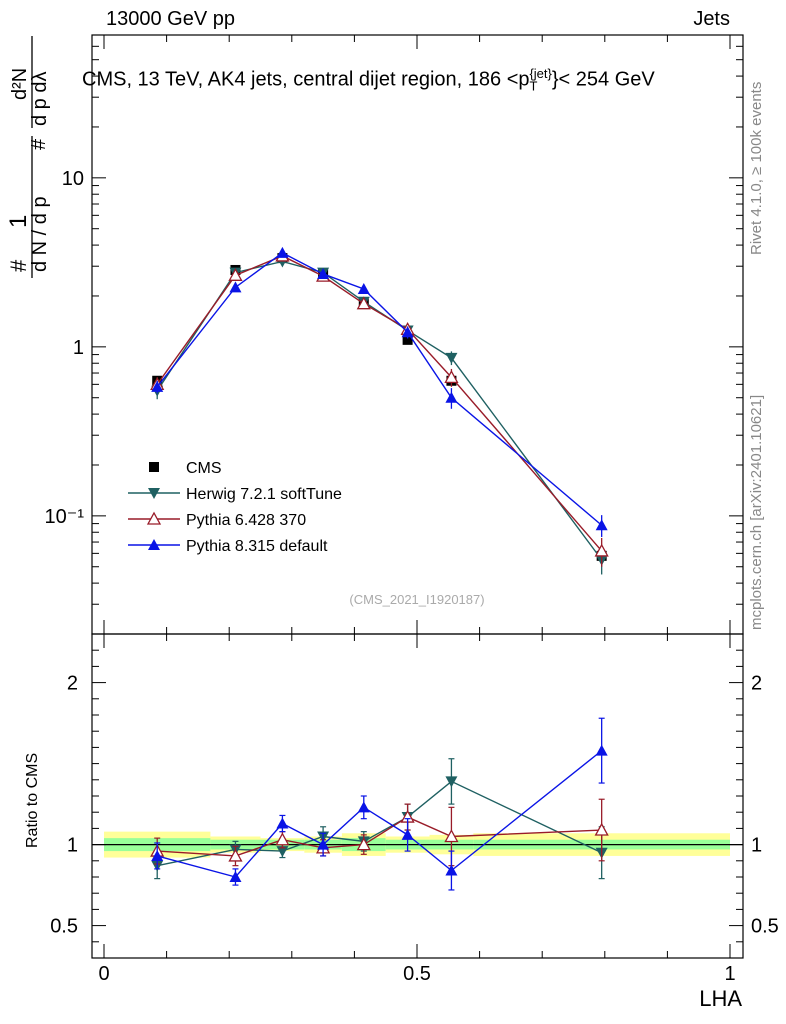 The width and height of the screenshot is (786, 1024). What do you see at coordinates (729, 974) in the screenshot?
I see `x-tick-label: 1` at bounding box center [729, 974].